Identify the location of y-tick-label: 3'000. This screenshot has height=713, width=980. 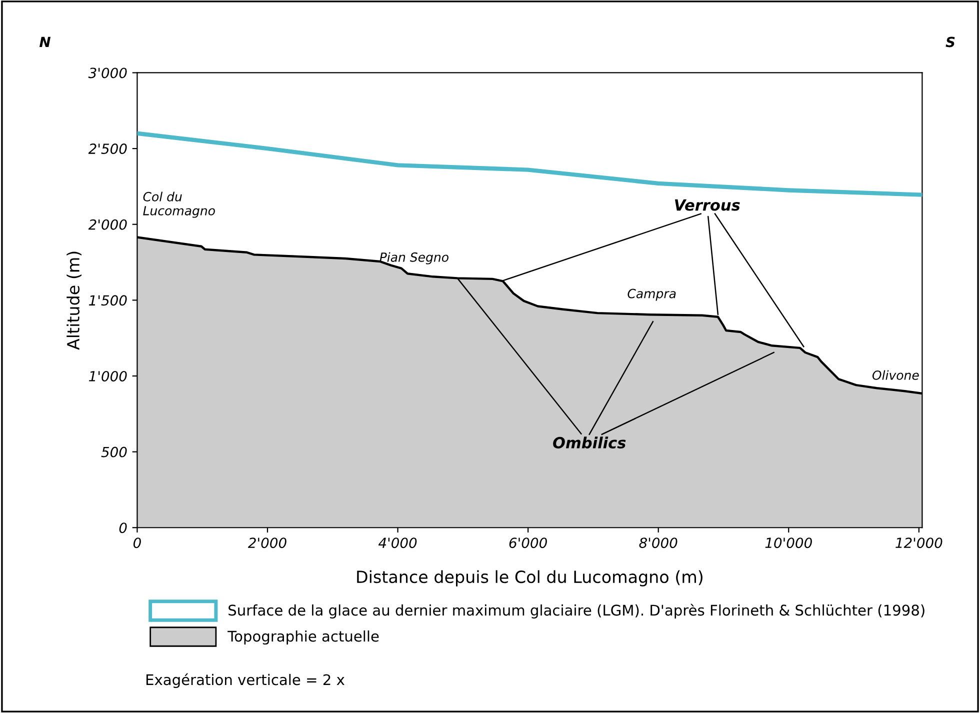
(107, 73).